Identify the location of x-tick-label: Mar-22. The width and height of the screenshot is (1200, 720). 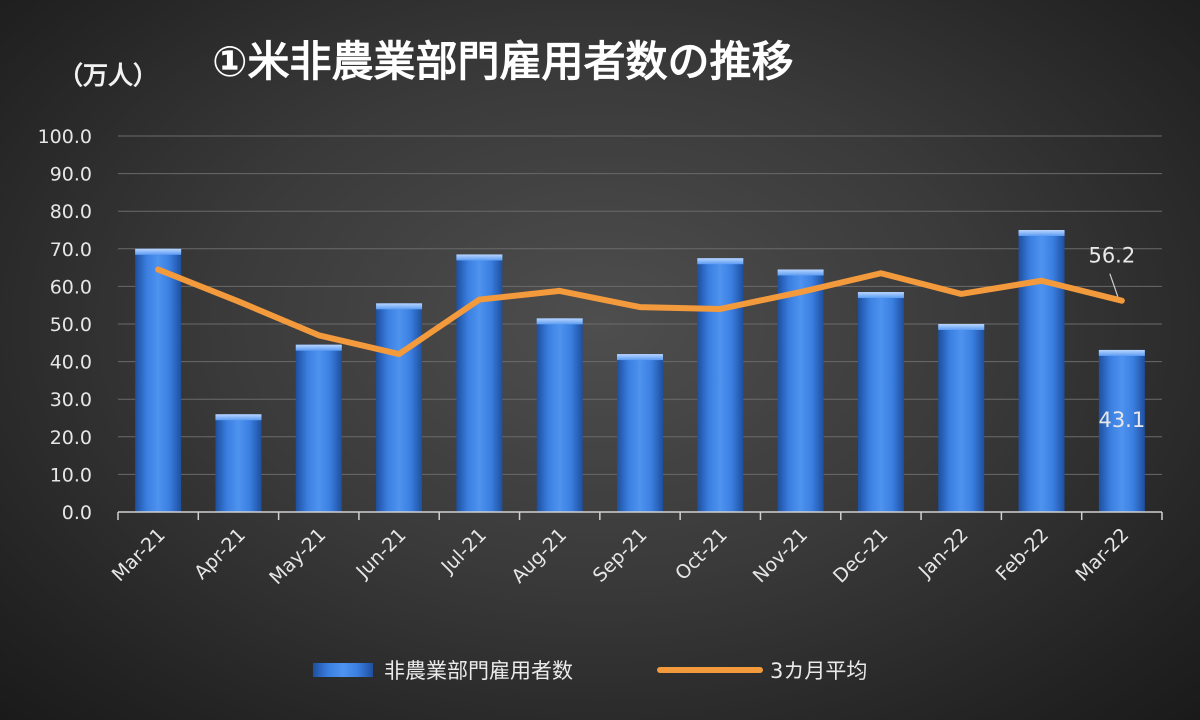
(1102, 555).